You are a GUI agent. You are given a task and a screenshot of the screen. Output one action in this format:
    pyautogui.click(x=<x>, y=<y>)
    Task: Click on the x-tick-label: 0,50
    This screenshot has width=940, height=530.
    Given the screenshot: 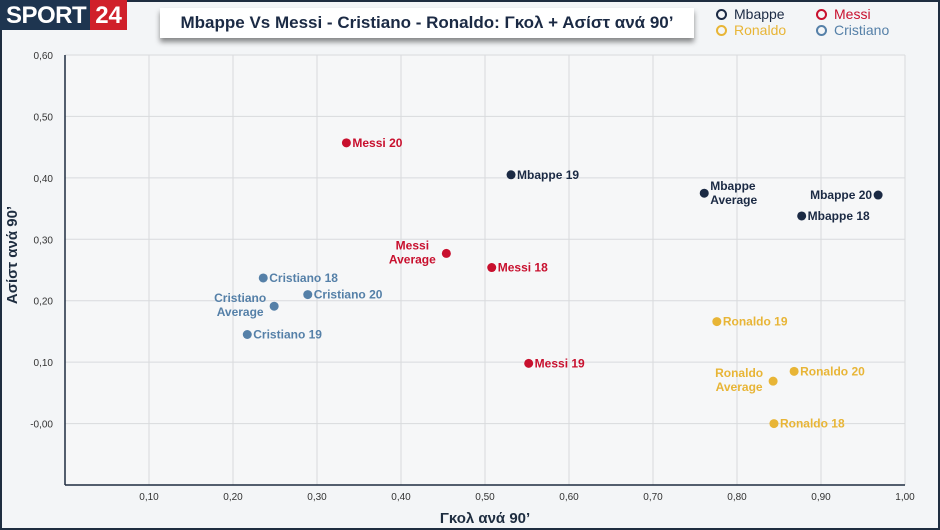 What is the action you would take?
    pyautogui.click(x=485, y=497)
    